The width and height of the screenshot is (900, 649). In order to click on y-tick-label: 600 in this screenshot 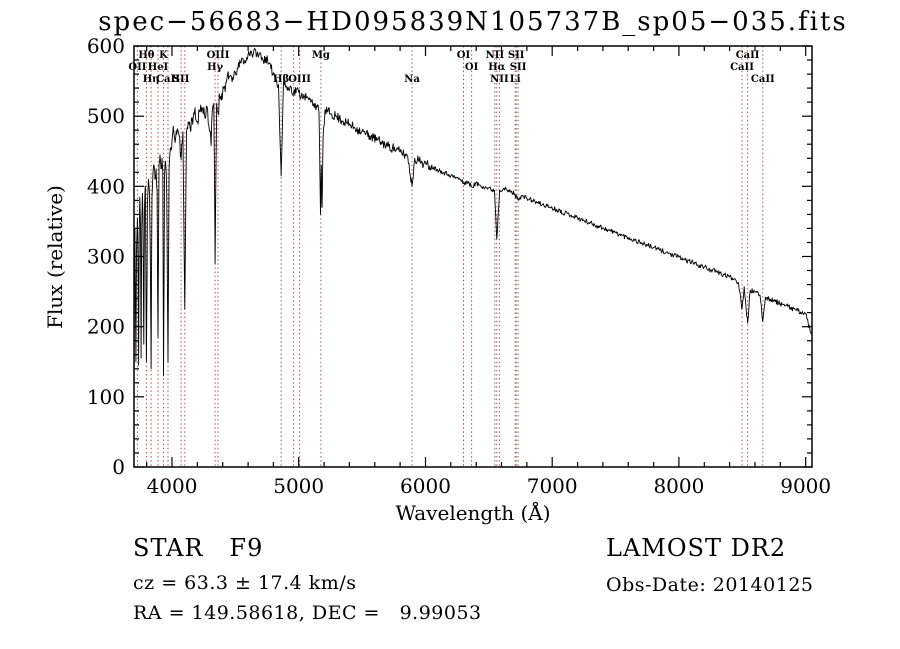, I will do `click(106, 46)`.